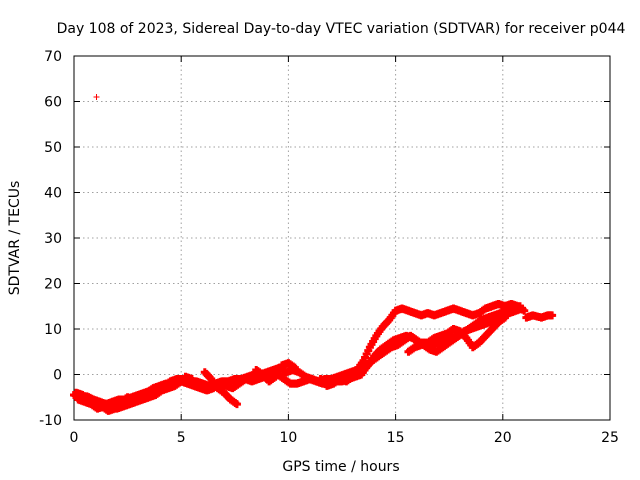  Describe the element at coordinates (503, 438) in the screenshot. I see `x-tick-label: 20` at that location.